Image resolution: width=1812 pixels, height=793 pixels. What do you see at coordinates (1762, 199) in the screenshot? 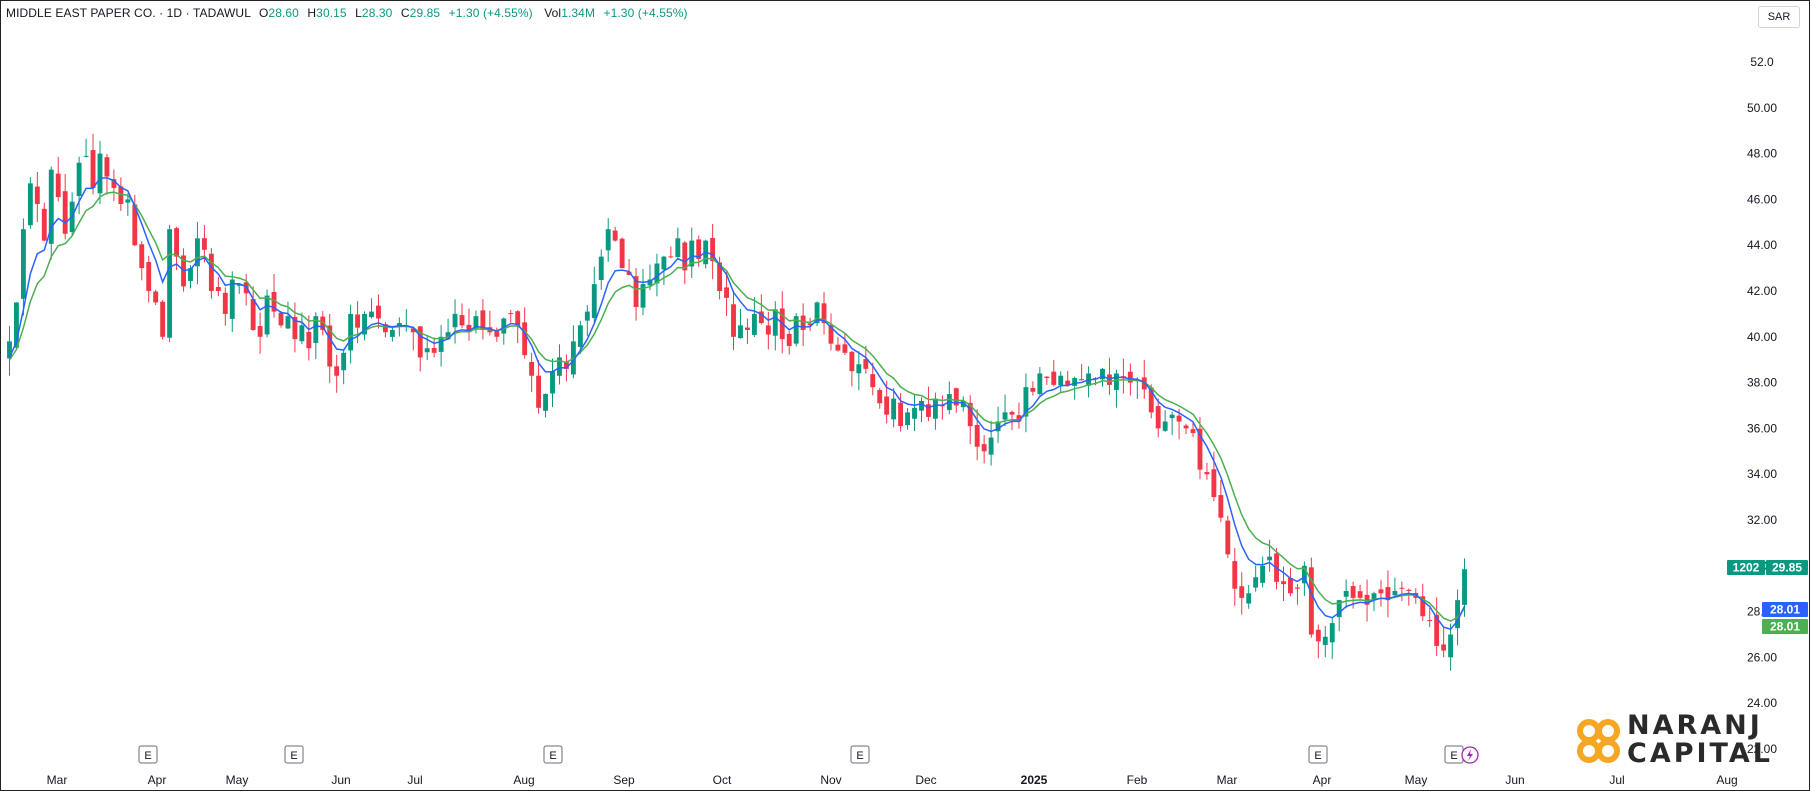
I see `y-tick-label: 46.00` at bounding box center [1762, 199].